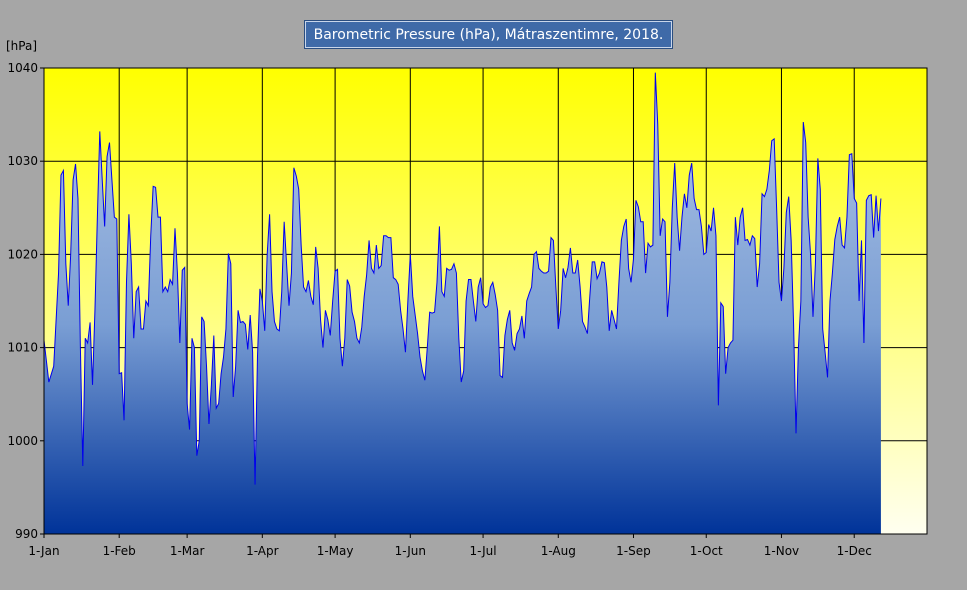 The height and width of the screenshot is (590, 967). I want to click on y-tick-label: 1030, so click(22, 161).